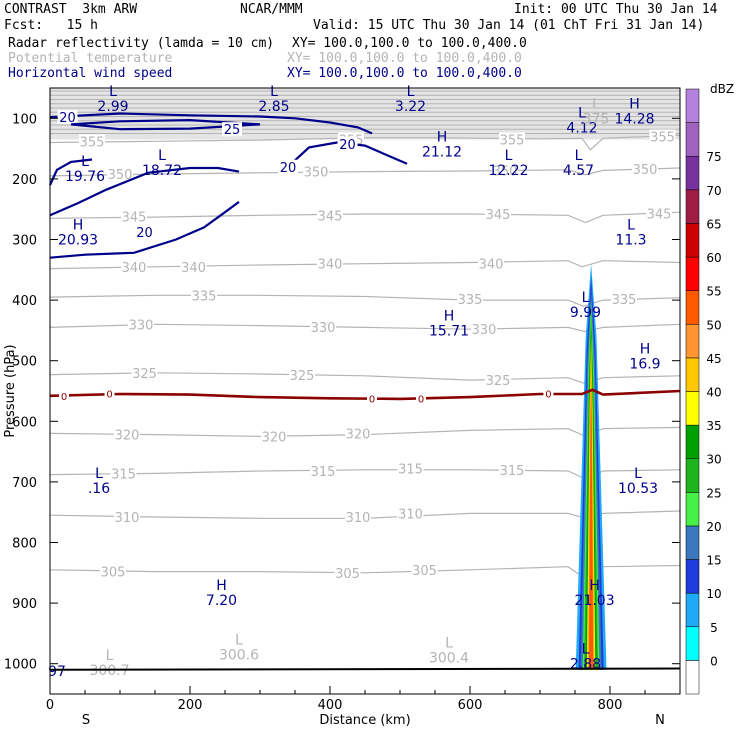  What do you see at coordinates (410, 107) in the screenshot?
I see `extremum-value: 3.22` at bounding box center [410, 107].